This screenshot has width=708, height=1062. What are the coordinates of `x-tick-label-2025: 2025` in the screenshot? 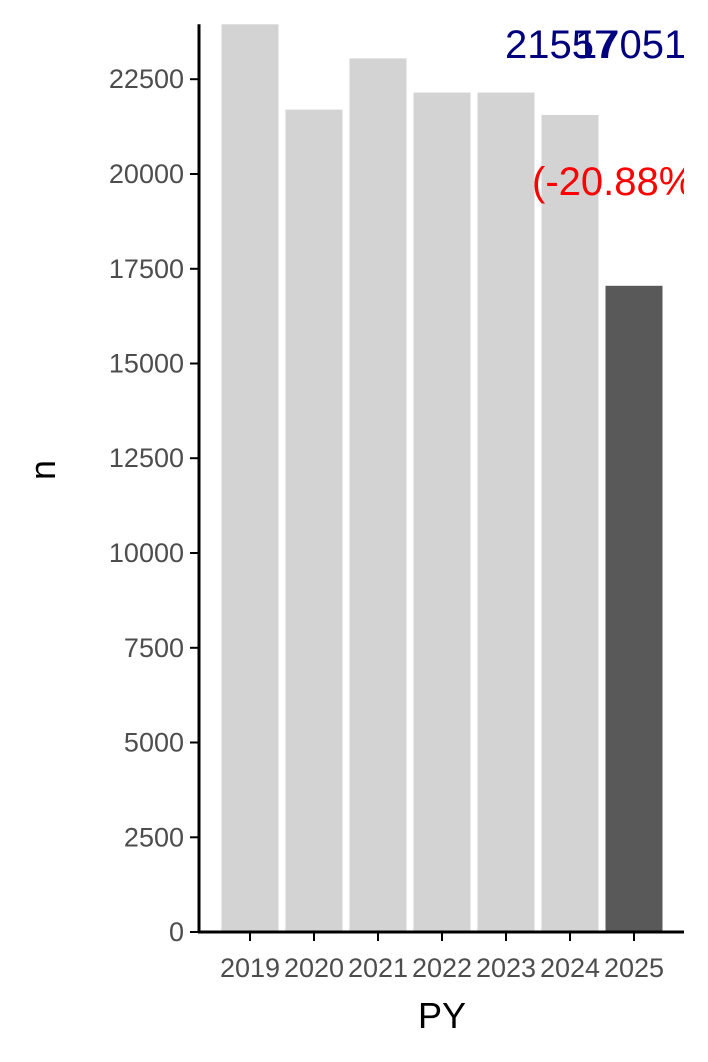 It's located at (634, 968).